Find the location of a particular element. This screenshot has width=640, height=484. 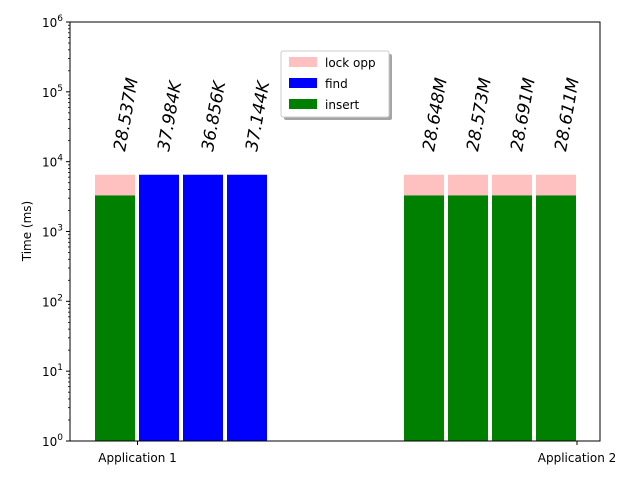

y-tick-exponent: 0 is located at coordinates (60, 438).